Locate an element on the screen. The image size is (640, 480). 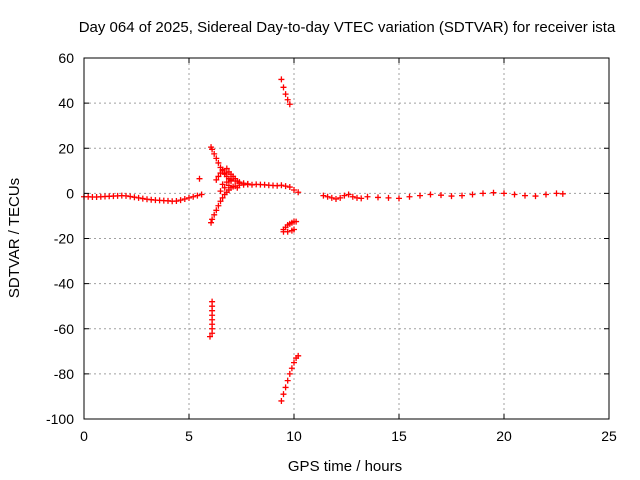
series-cluster-mid is located at coordinates (228, 180).